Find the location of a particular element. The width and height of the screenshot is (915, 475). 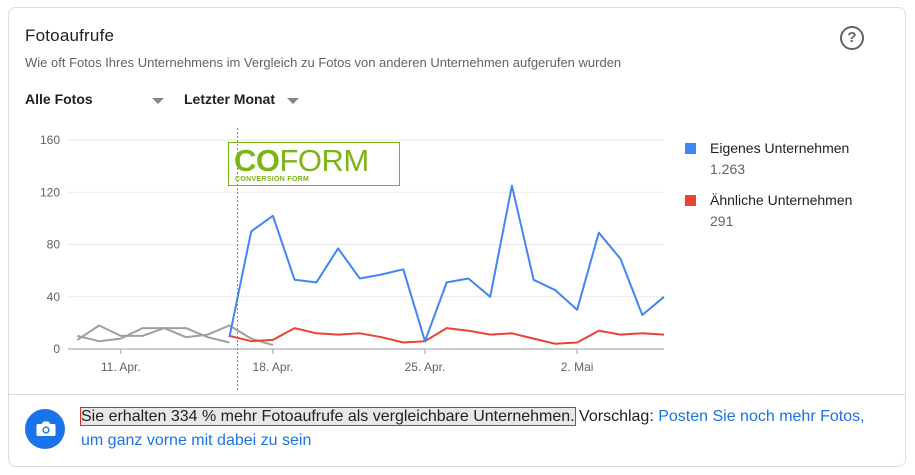

coform-logo: COFORM CONVERSION FORM is located at coordinates (314, 164).